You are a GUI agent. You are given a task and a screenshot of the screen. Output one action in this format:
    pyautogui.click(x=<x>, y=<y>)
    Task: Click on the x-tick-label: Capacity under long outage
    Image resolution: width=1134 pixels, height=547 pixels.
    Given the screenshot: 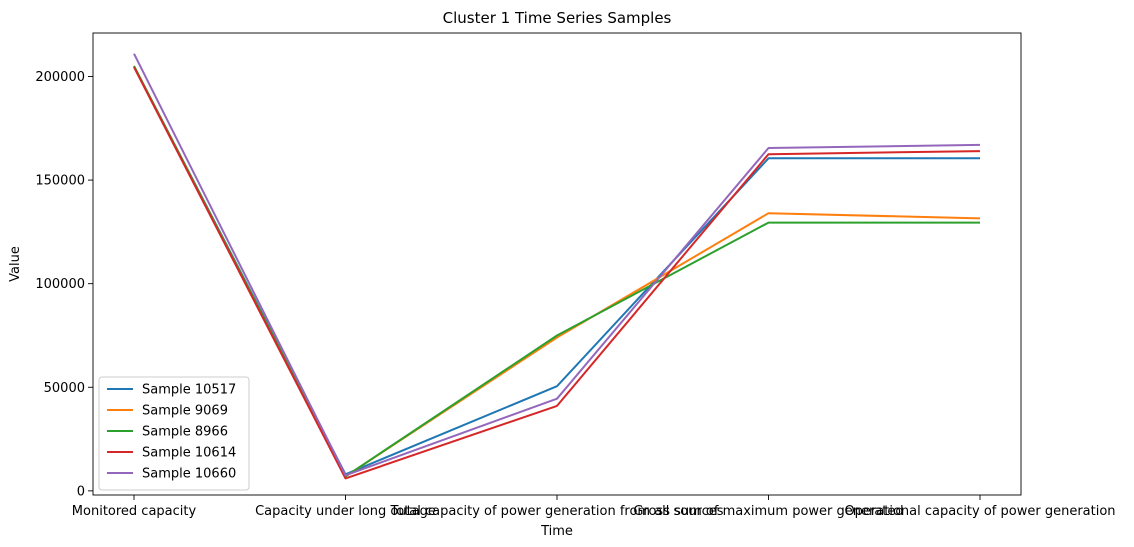 What is the action you would take?
    pyautogui.click(x=345, y=511)
    